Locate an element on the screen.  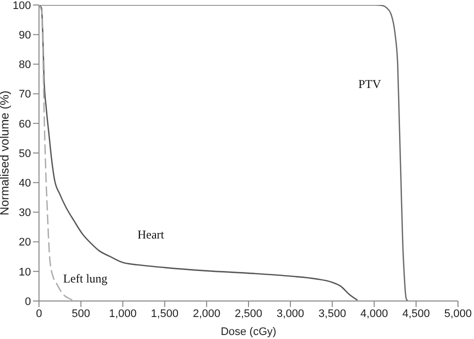
series-label: Heart is located at coordinates (151, 235).